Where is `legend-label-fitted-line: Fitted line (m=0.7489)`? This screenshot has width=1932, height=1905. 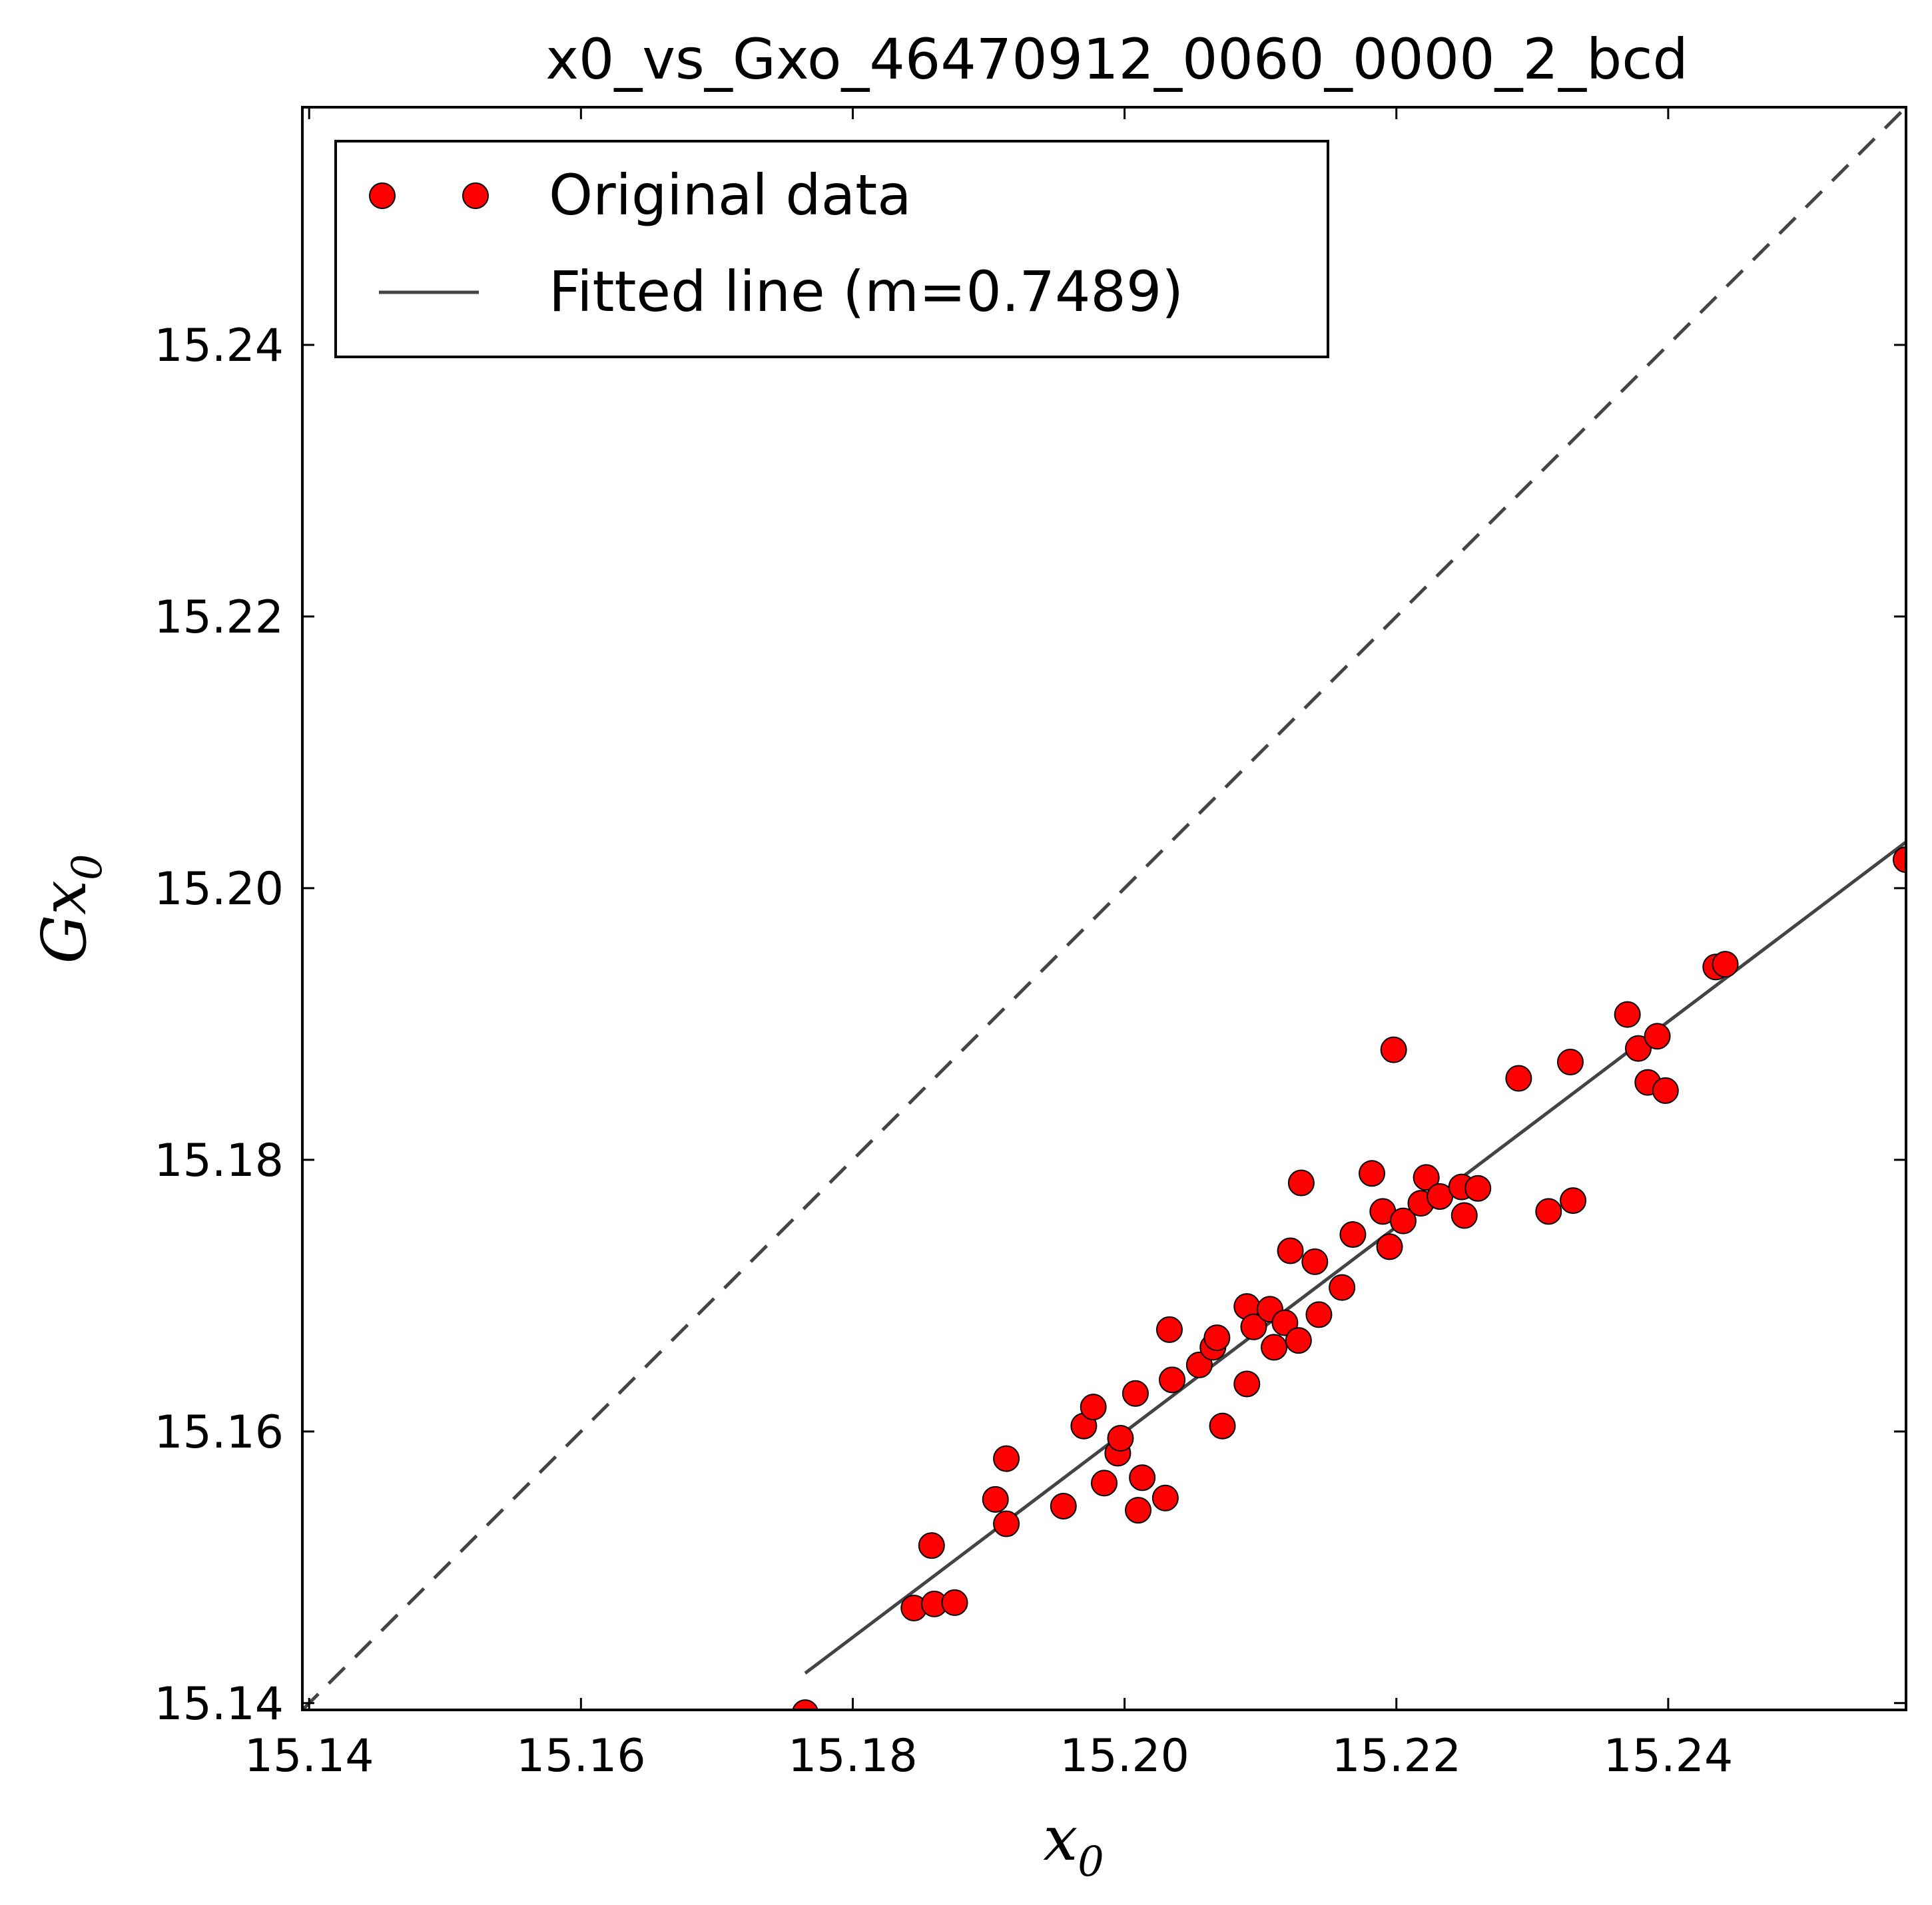 legend-label-fitted-line: Fitted line (m=0.7489) is located at coordinates (866, 291).